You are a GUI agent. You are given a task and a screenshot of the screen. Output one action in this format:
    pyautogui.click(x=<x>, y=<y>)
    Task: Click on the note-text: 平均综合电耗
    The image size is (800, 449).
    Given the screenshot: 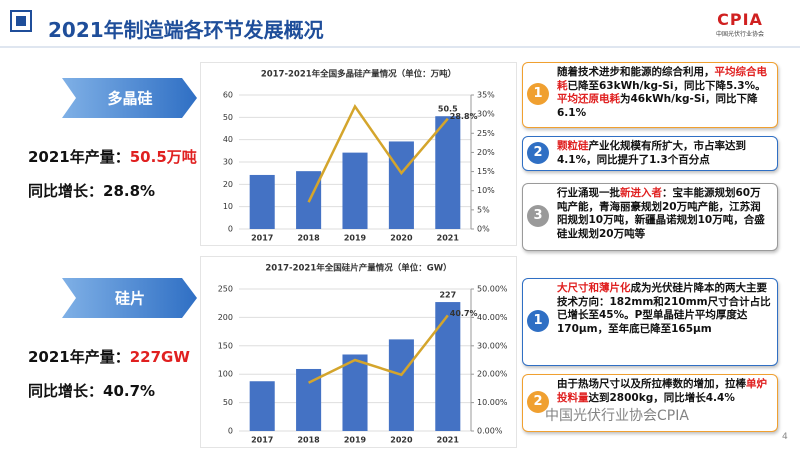 What is the action you would take?
    pyautogui.click(x=662, y=79)
    